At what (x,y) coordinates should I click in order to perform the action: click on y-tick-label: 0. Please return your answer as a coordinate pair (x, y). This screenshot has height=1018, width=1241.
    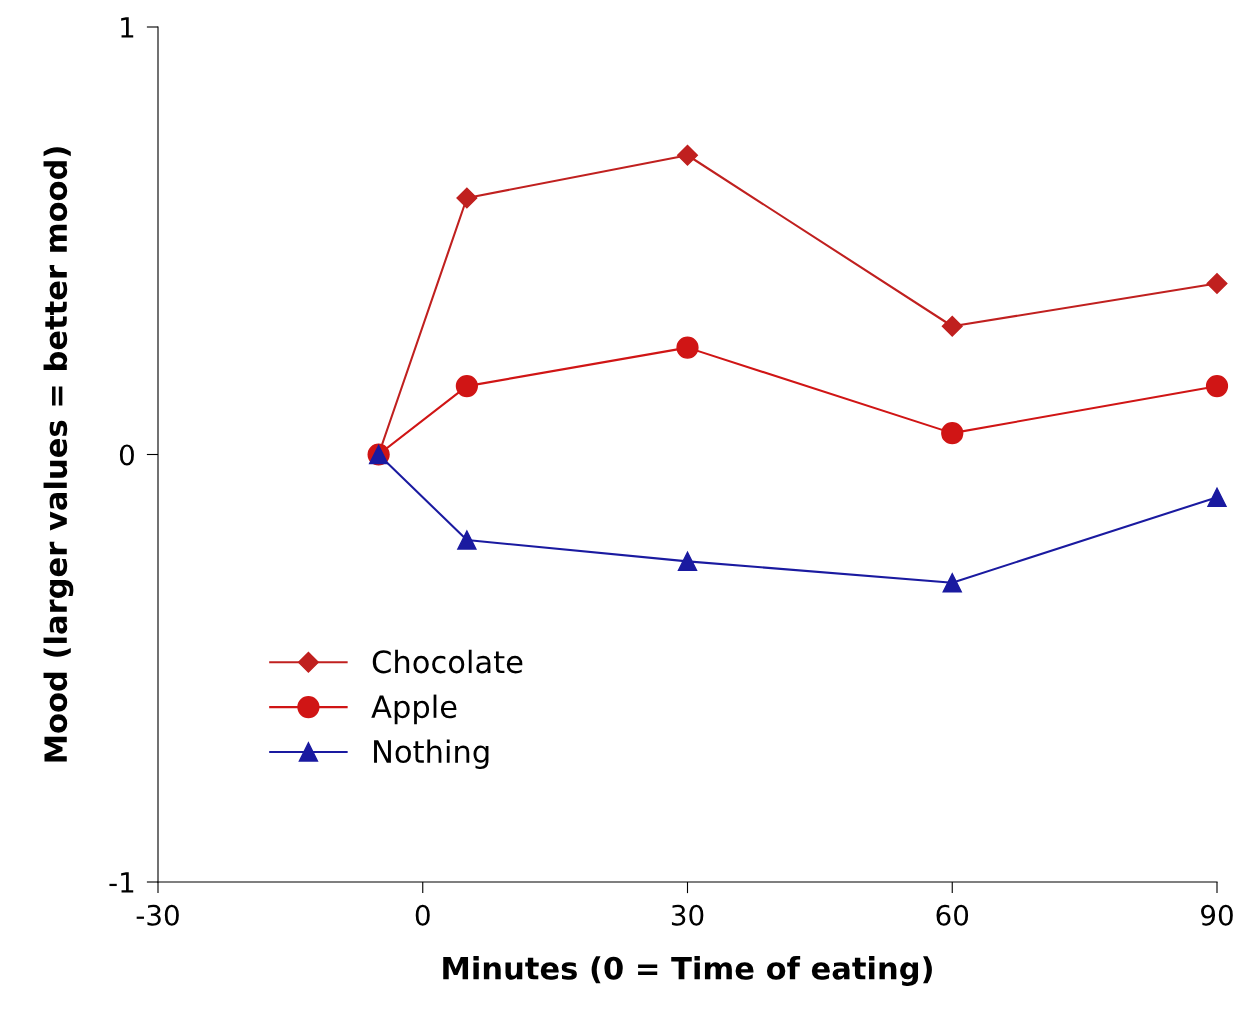
    Looking at the image, I should click on (126, 455).